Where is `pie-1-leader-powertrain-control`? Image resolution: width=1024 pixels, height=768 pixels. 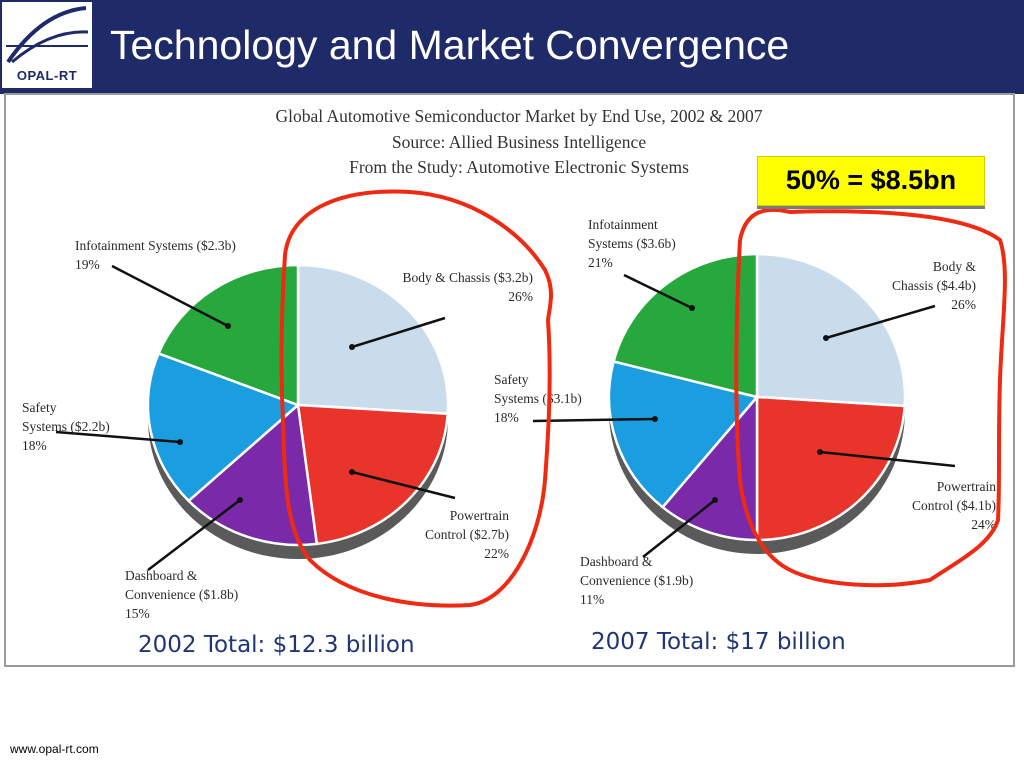
pie-1-leader-powertrain-control is located at coordinates (887, 459).